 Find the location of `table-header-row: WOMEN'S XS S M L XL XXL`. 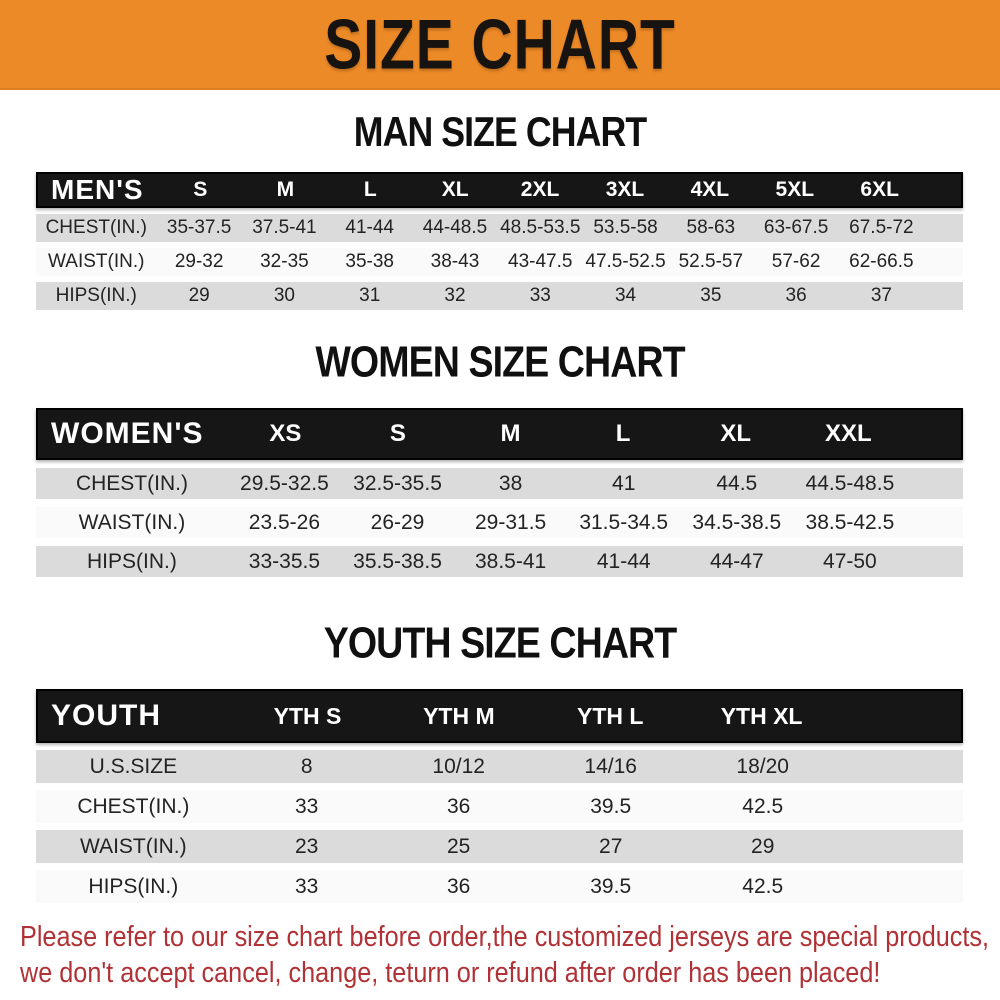

table-header-row: WOMEN'S XS S M L XL XXL is located at coordinates (499, 434).